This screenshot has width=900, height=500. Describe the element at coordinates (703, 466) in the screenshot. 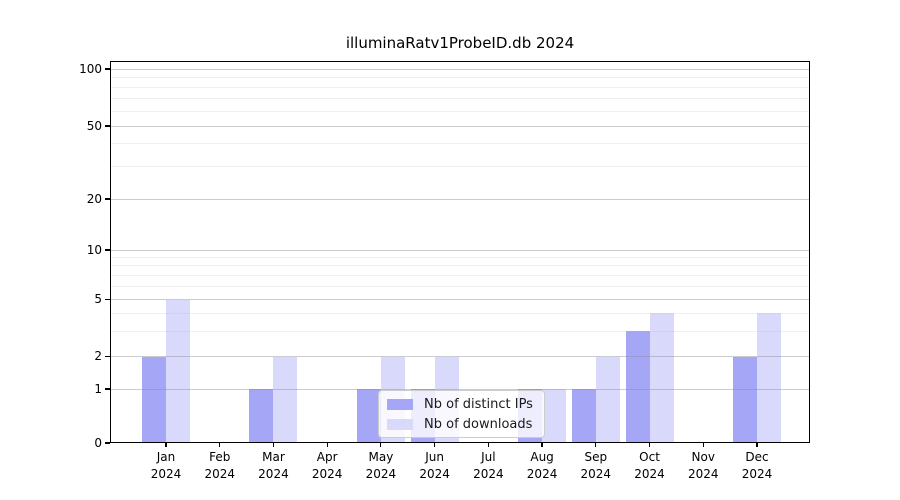

I see `x-tick-label: Nov 2024` at that location.